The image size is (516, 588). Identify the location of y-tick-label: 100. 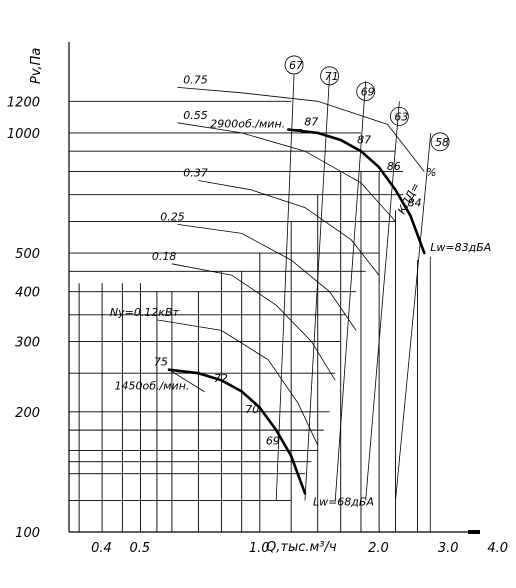
(27, 533).